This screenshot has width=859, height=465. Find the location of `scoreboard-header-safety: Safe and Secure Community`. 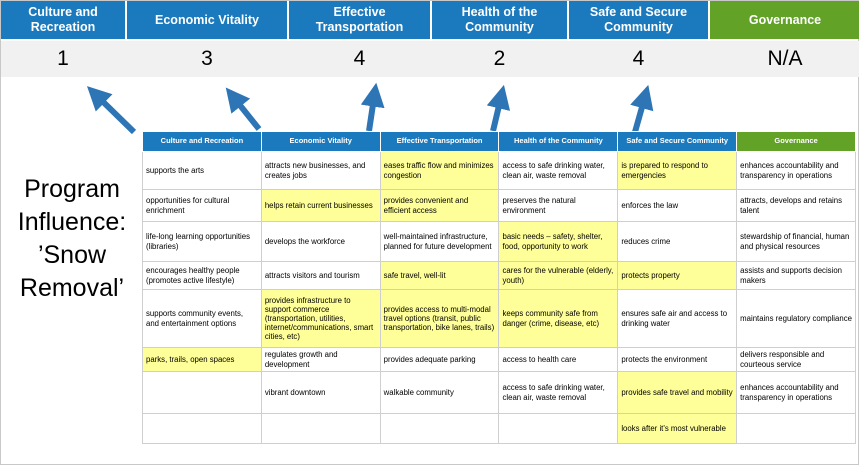

scoreboard-header-safety: Safe and Secure Community is located at coordinates (638, 20).